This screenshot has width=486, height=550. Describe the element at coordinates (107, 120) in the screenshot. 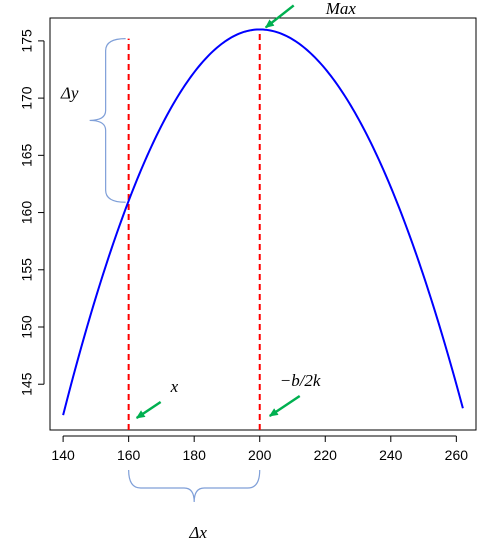

I see `brace-delta-y` at that location.